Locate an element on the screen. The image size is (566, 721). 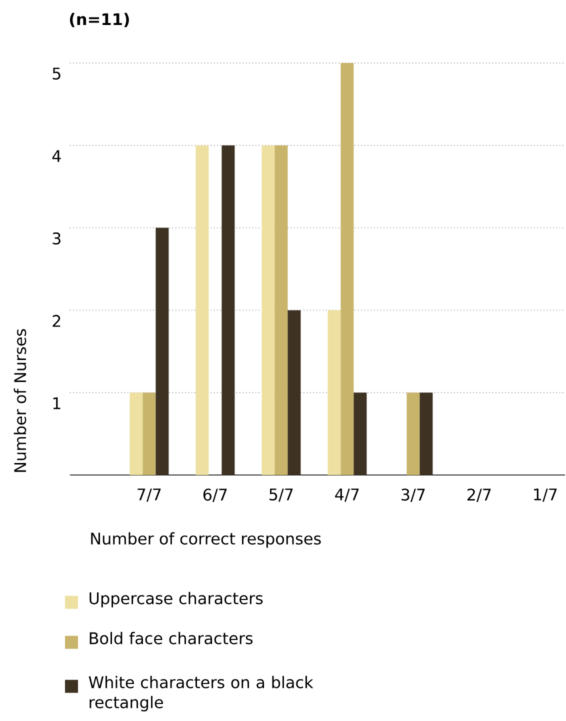
y-axis-title: Number of Nurses is located at coordinates (20, 400).